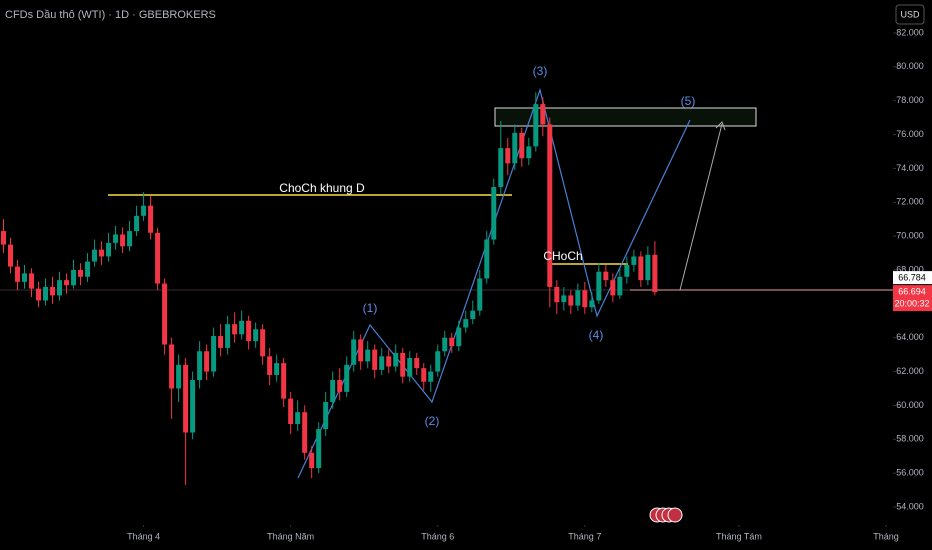 The width and height of the screenshot is (932, 550). What do you see at coordinates (912, 278) in the screenshot?
I see `price-box` at bounding box center [912, 278].